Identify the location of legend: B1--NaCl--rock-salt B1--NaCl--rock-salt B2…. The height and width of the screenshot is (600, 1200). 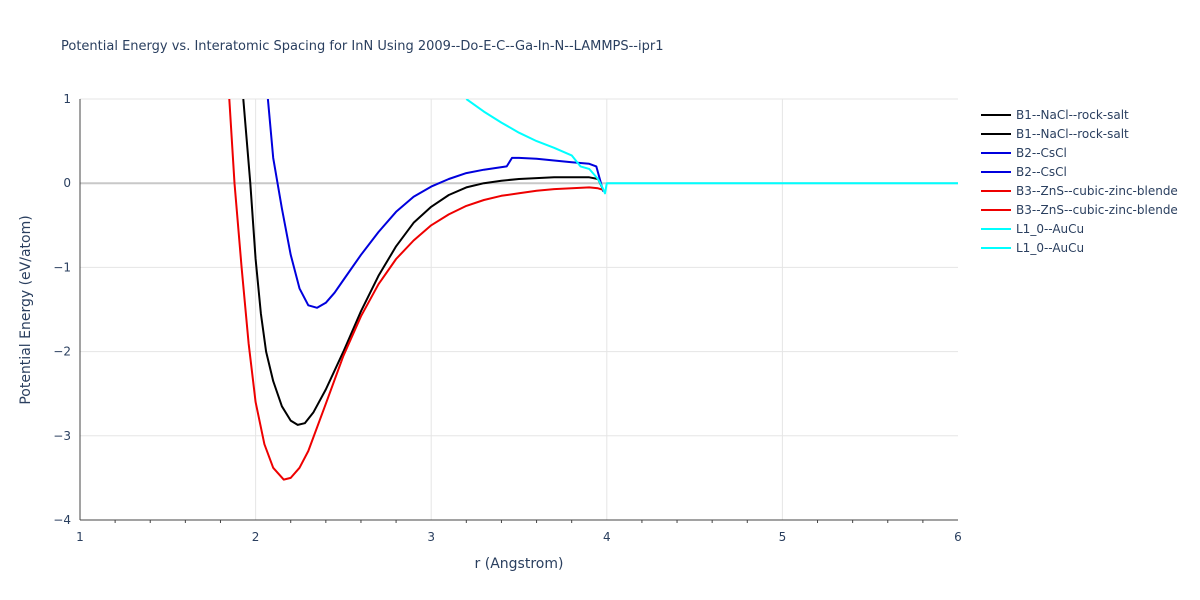
(1079, 181).